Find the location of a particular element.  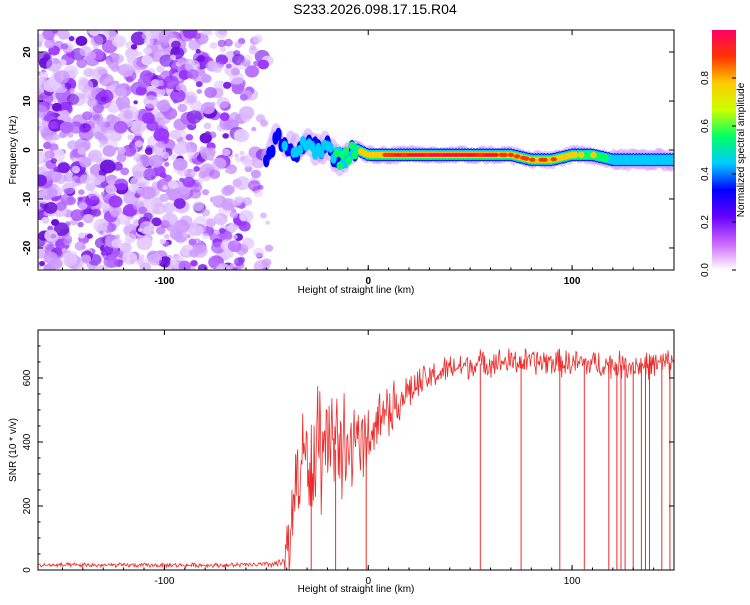

y-tick-label: 10 is located at coordinates (27, 101).